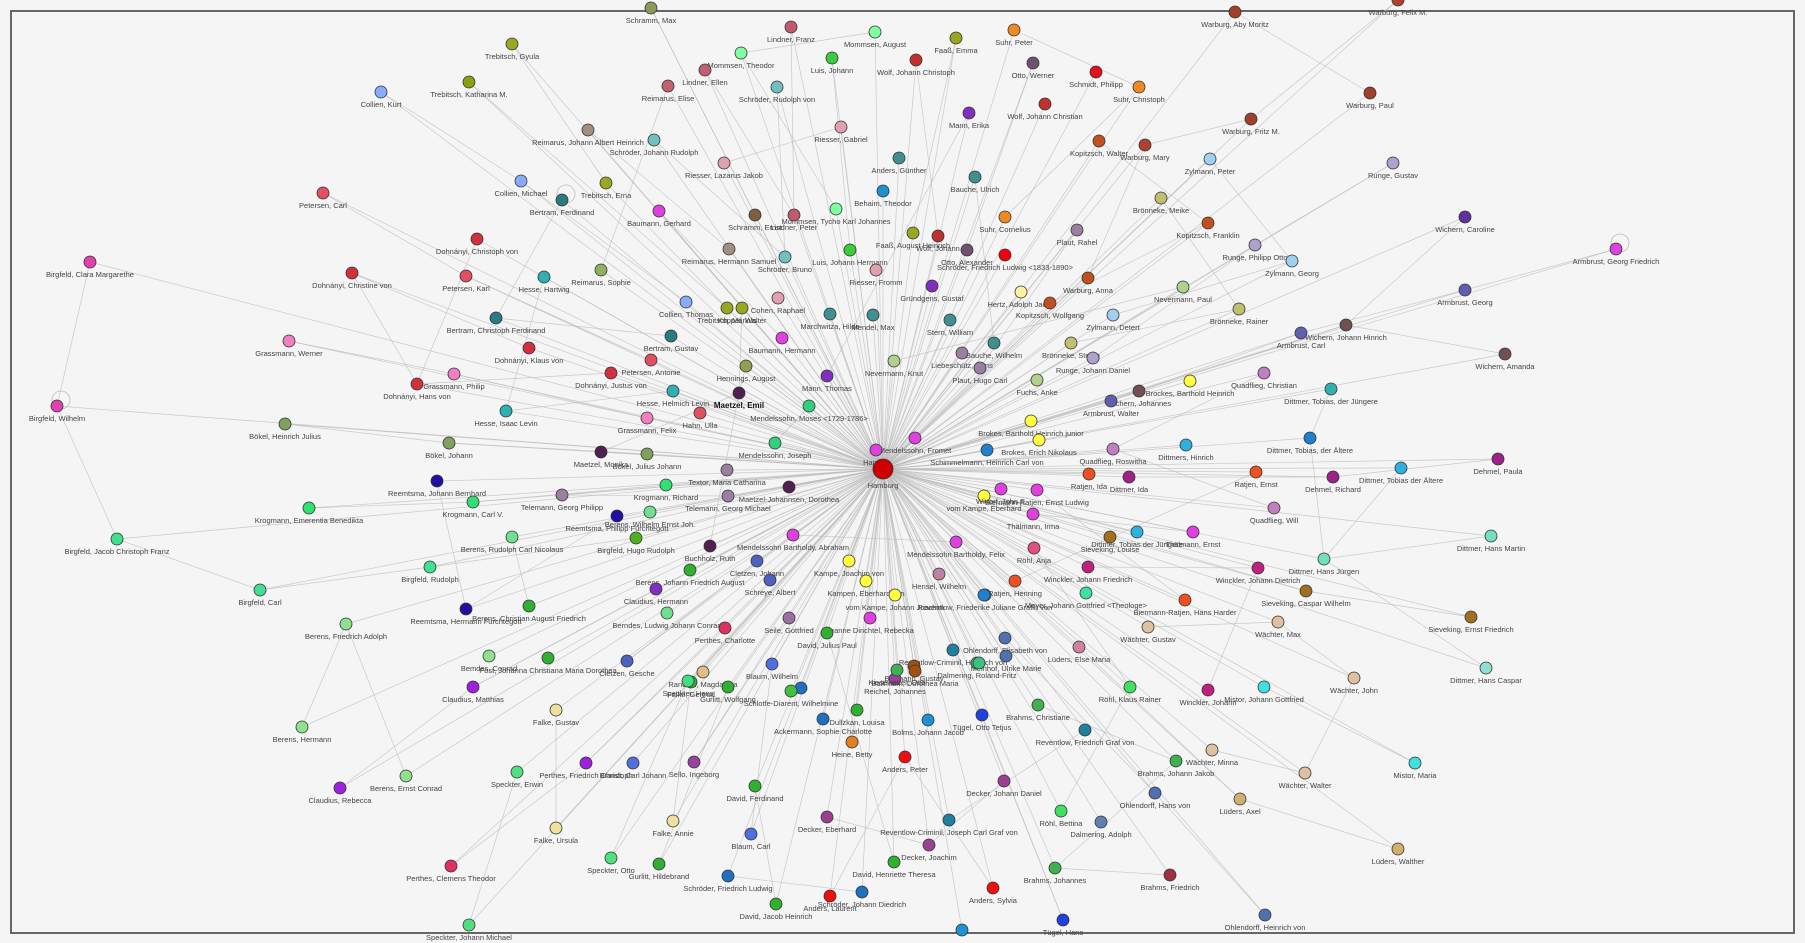 Image resolution: width=1805 pixels, height=943 pixels. I want to click on graph-node: Claudius, Rebecca, so click(341, 793).